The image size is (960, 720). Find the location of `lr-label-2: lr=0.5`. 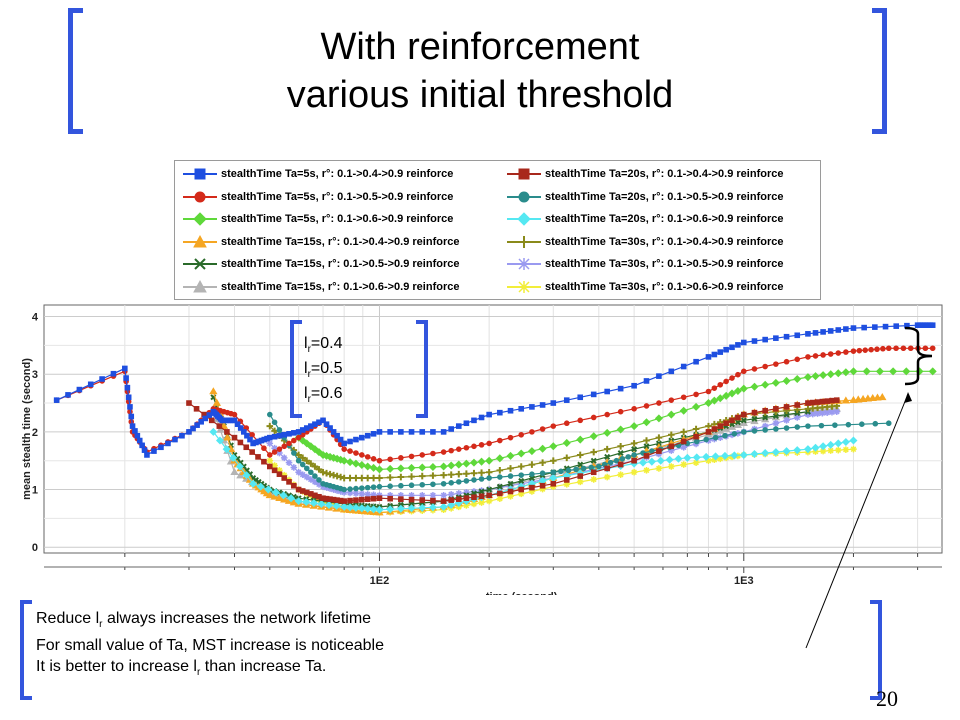

lr-label-2: lr=0.5 is located at coordinates (323, 370).